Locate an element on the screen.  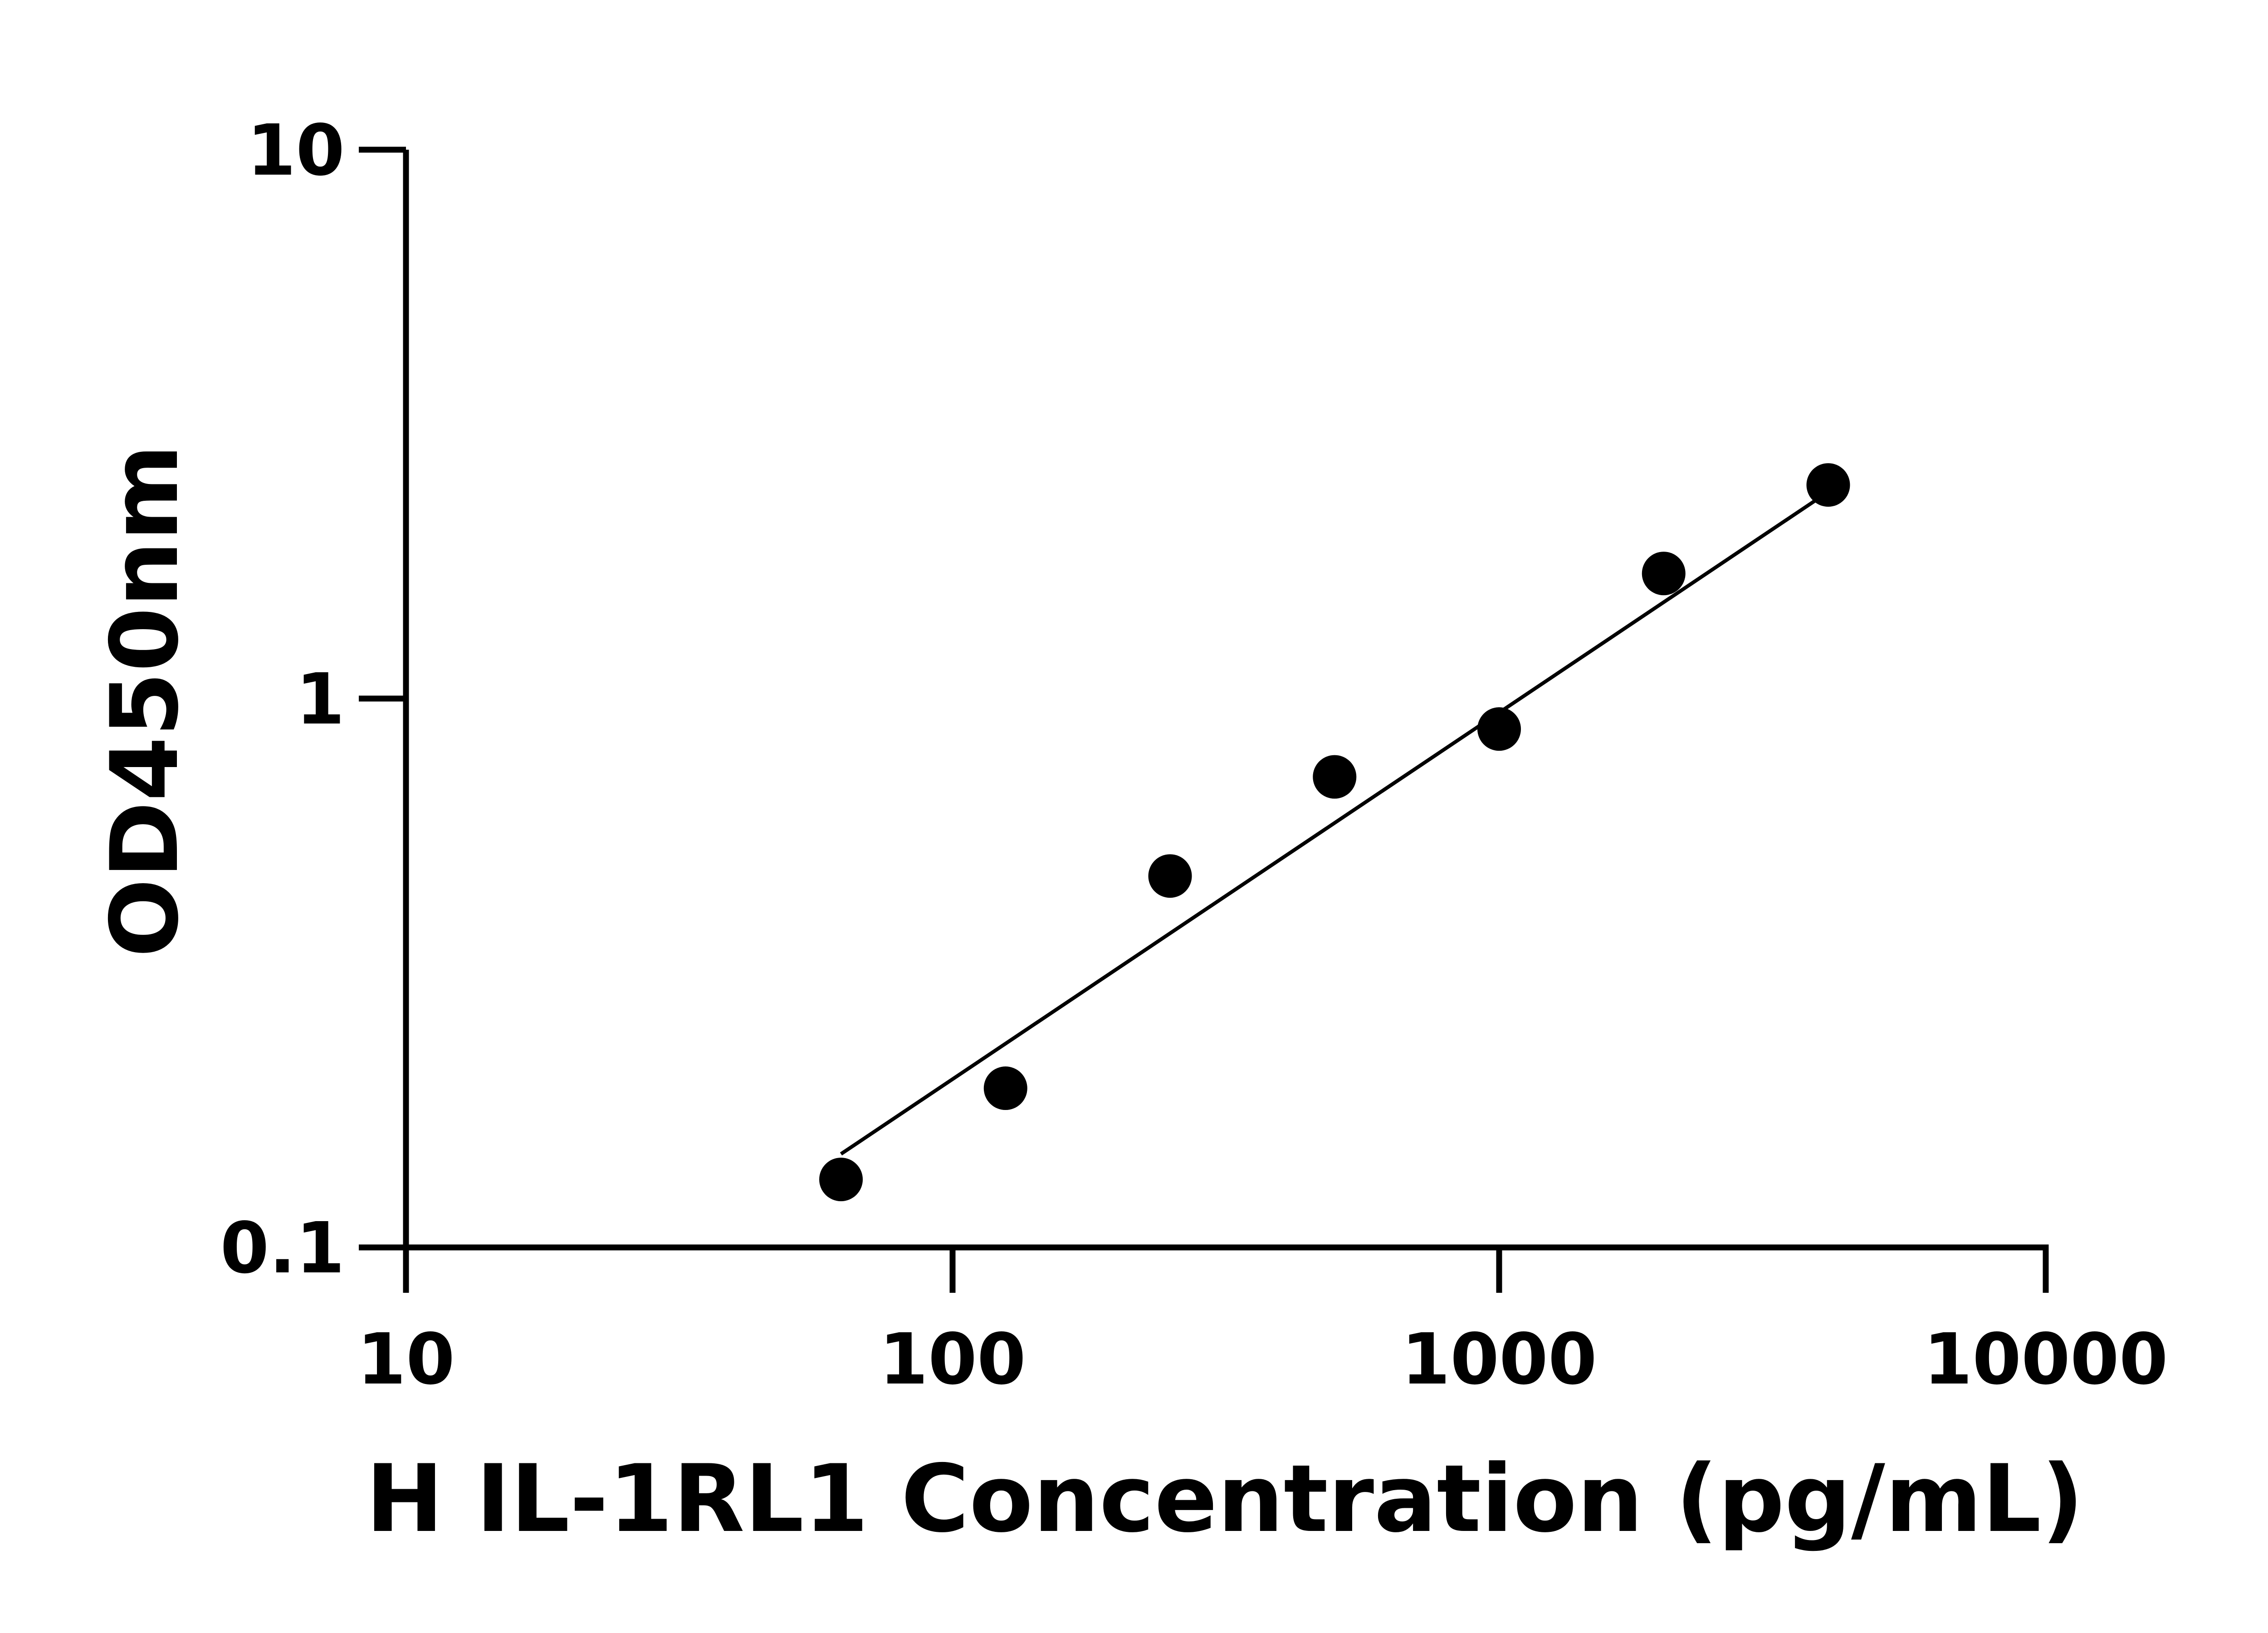
y-tick-label: 10 is located at coordinates (296, 150).